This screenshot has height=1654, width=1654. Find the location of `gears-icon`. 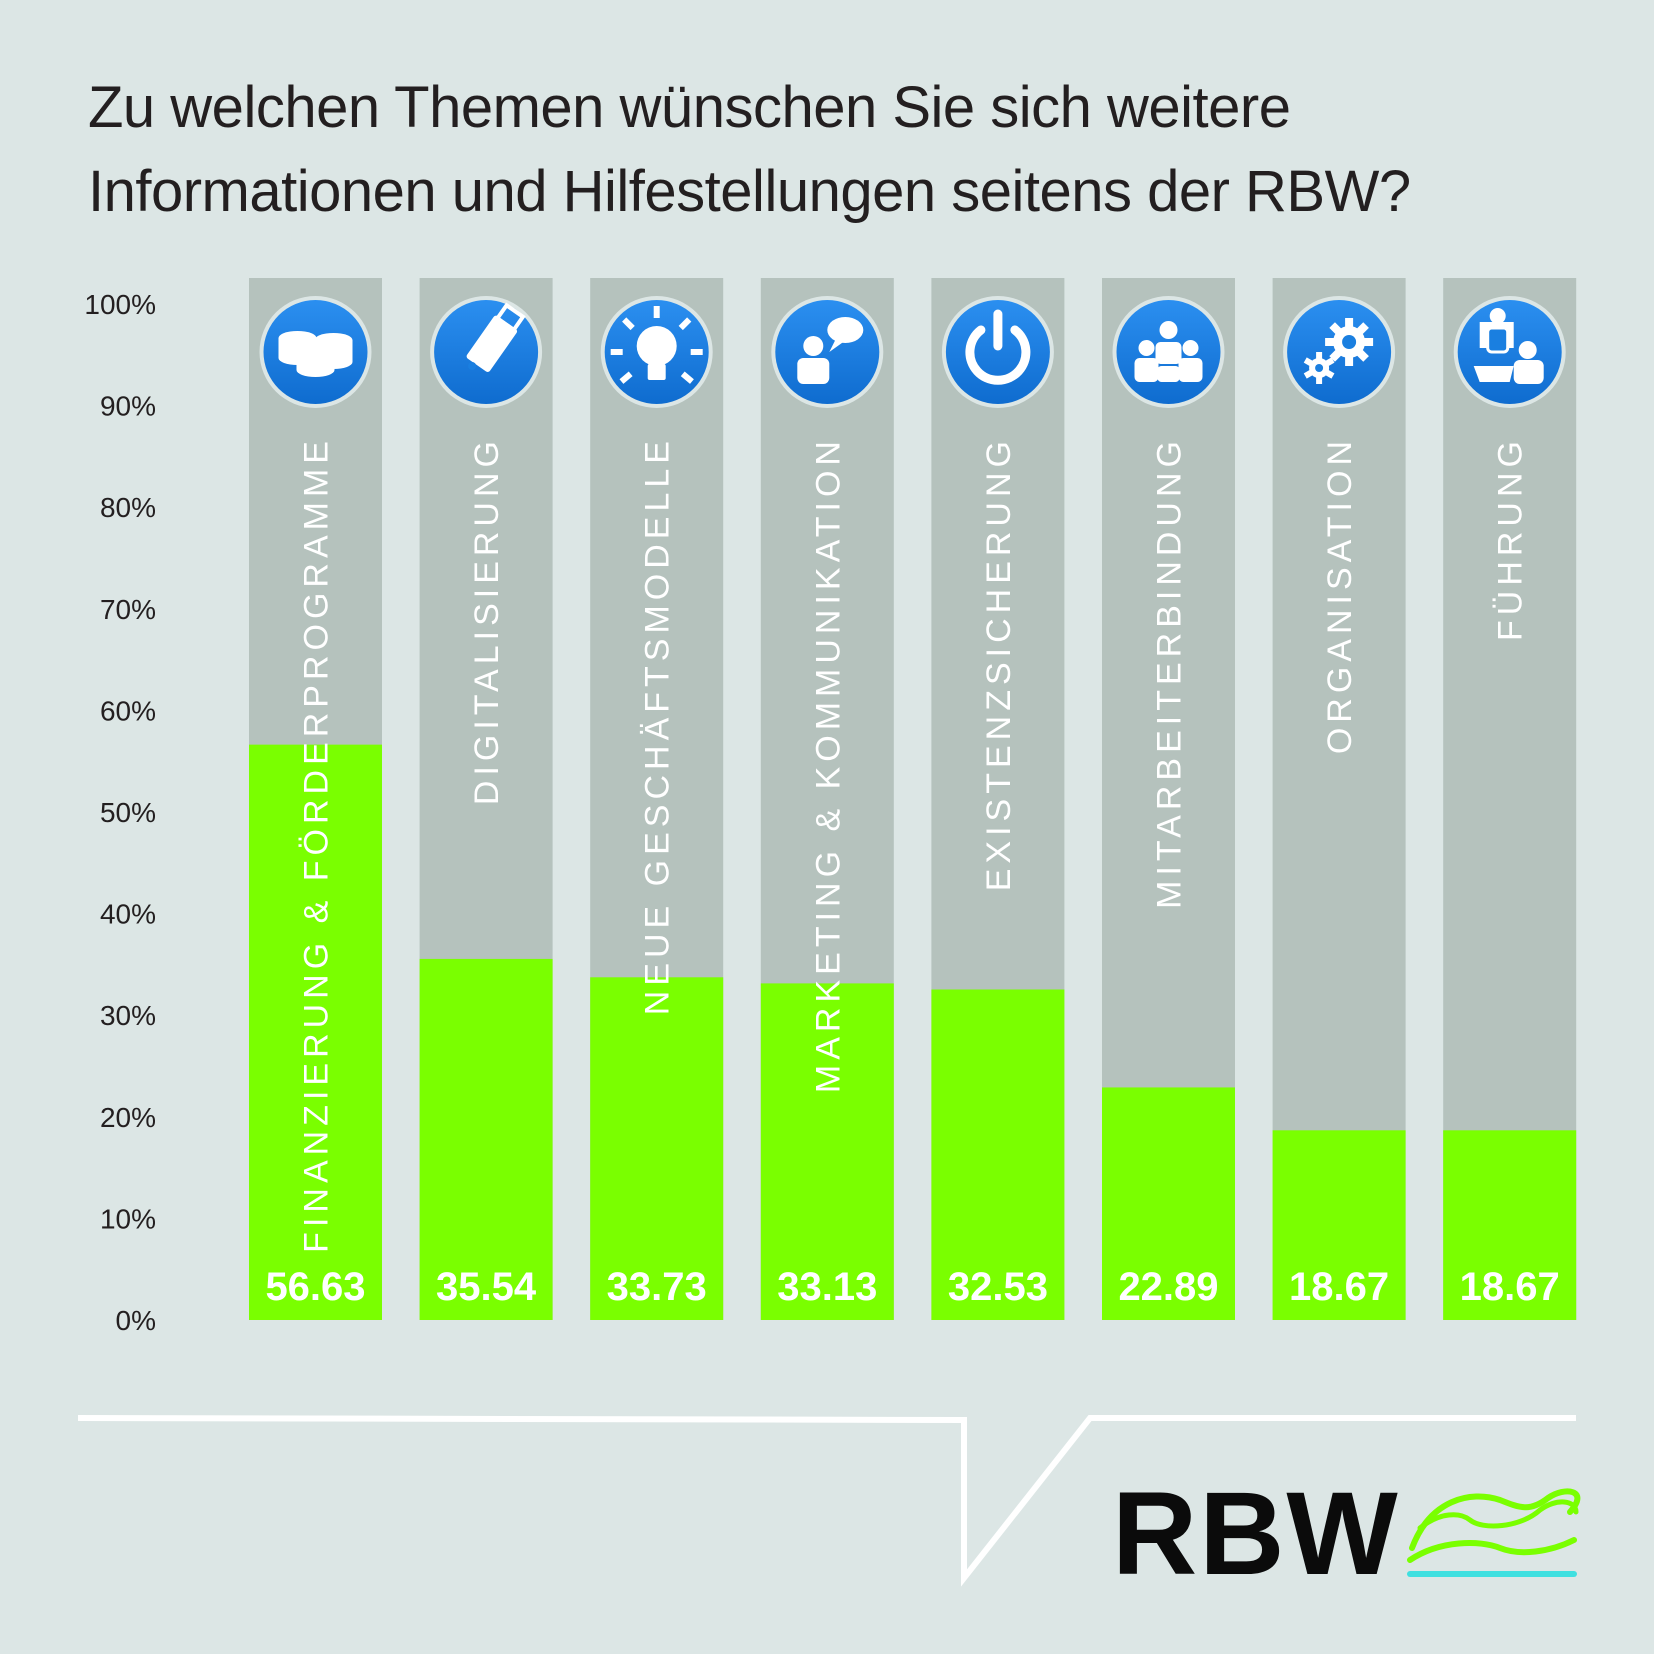

gears-icon is located at coordinates (1339, 352).